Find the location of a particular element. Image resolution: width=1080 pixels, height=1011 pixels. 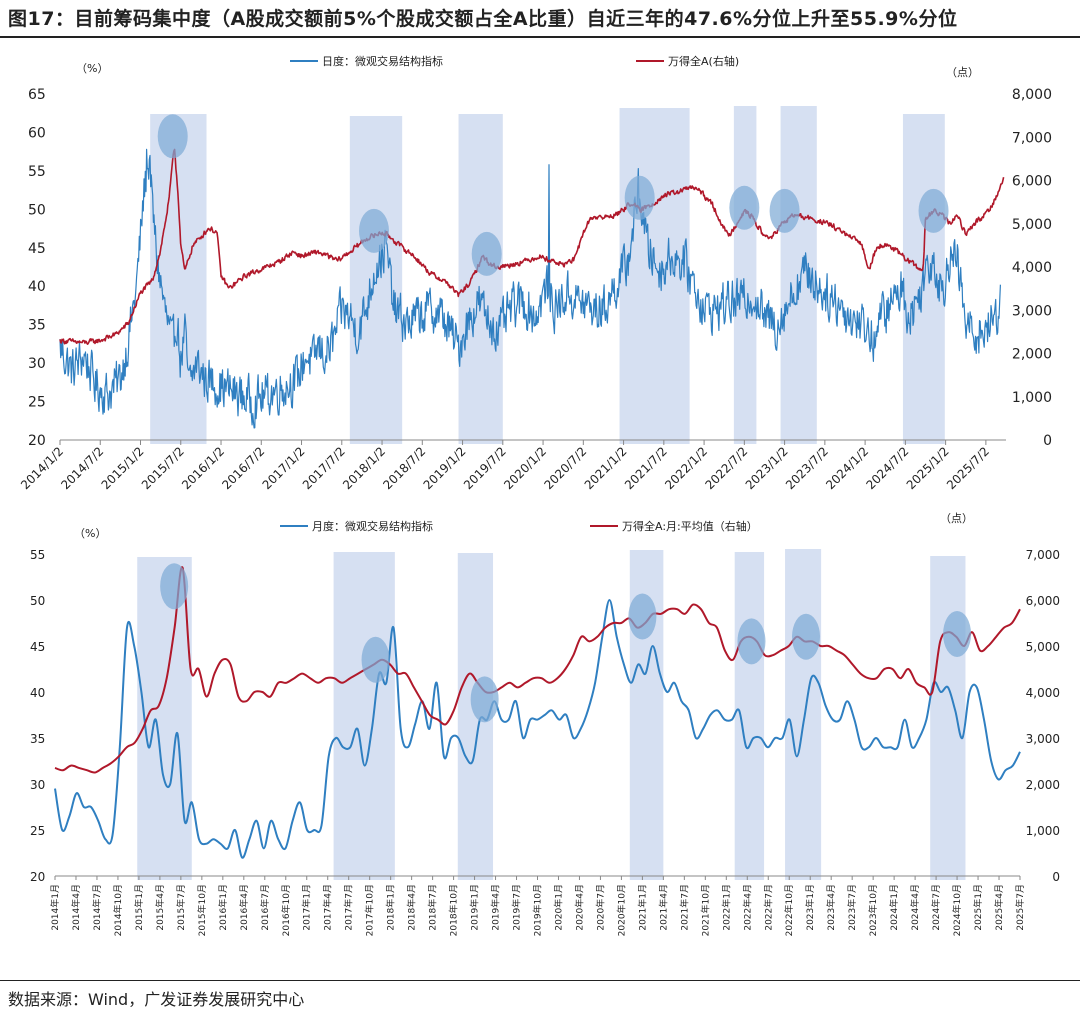

x-tick-label: 2022年10月 is located at coordinates (789, 910).